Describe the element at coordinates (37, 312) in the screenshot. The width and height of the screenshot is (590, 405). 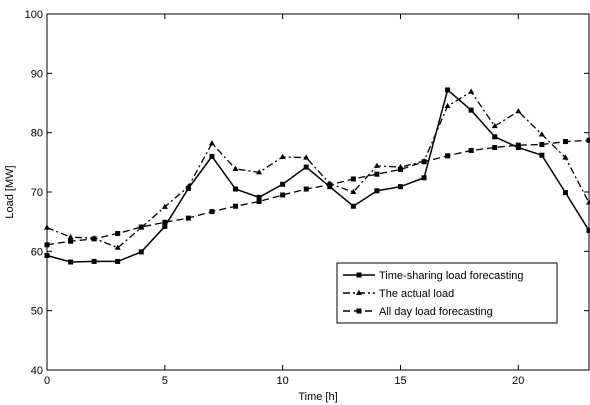
I see `y-tick-label: 50` at that location.